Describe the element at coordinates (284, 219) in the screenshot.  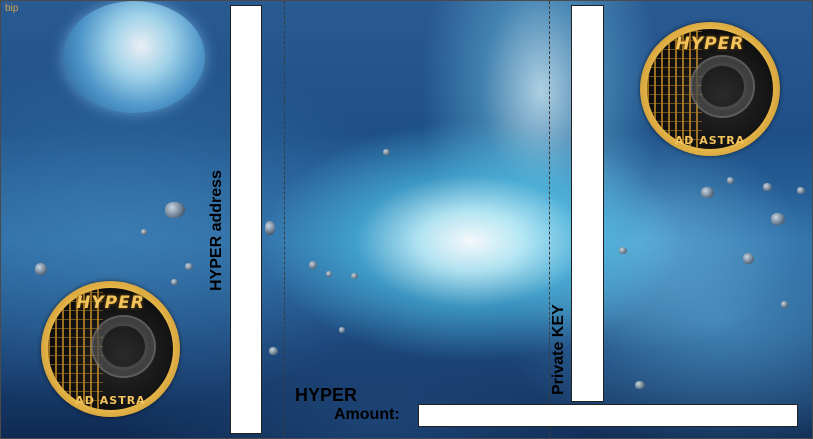
I see `fold-line-left` at that location.